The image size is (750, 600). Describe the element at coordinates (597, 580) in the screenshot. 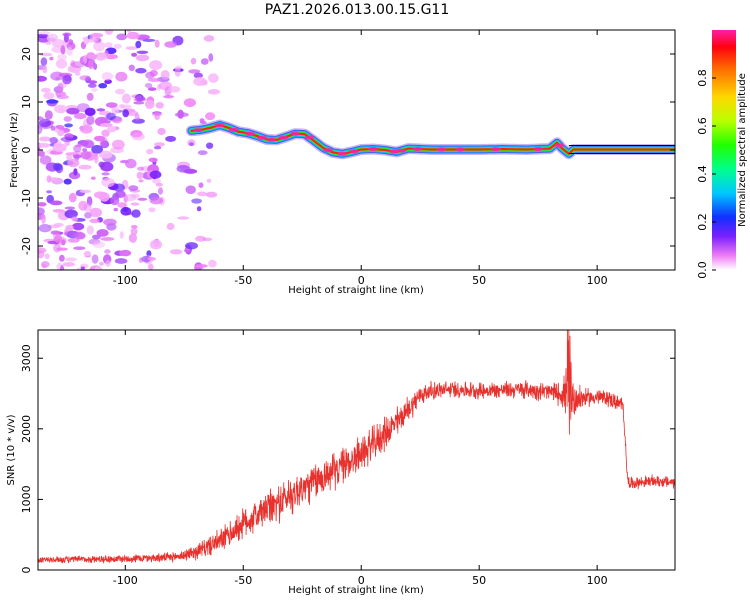

I see `x-tick-label: 100` at that location.